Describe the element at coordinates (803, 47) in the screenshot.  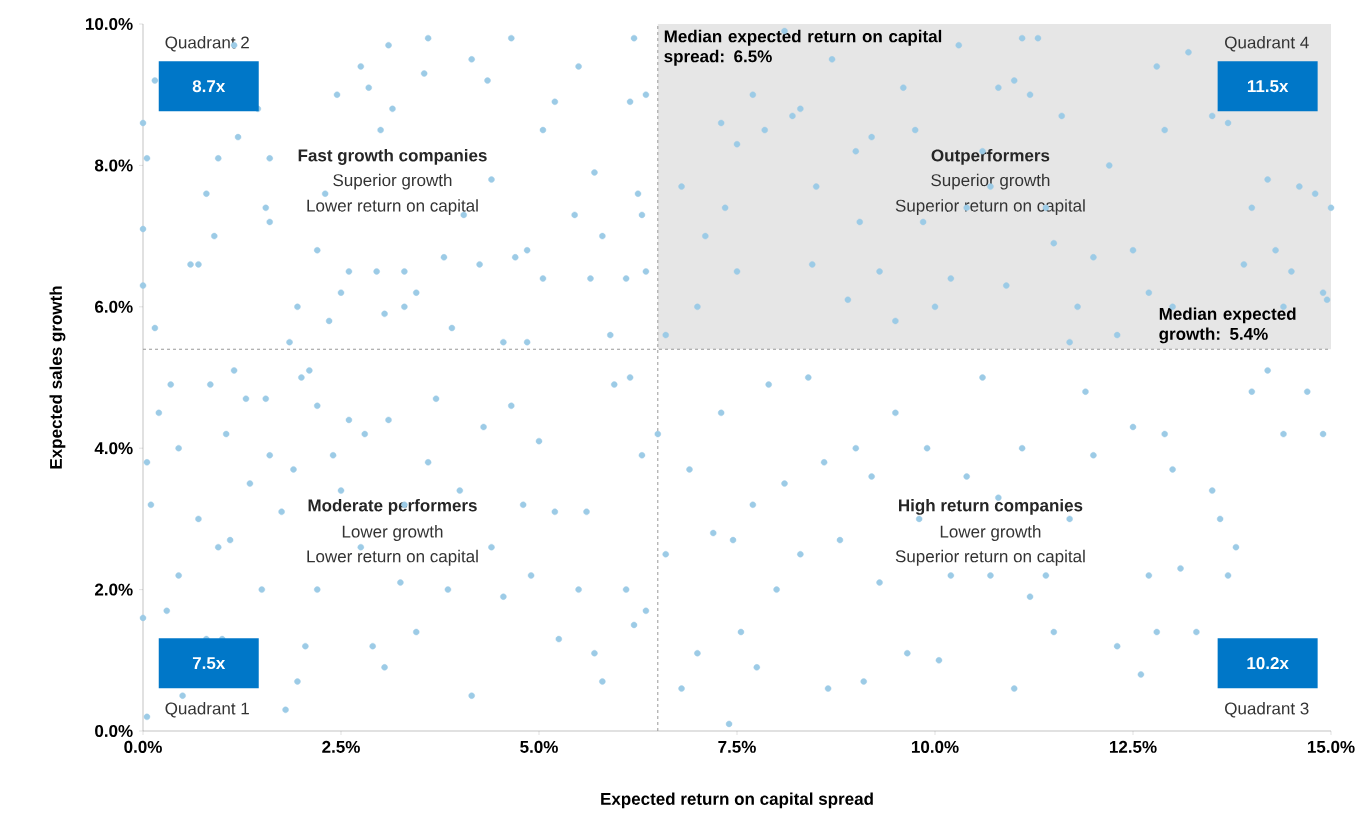
I see `ref-line-label: Median expected return on capital spread: 6.5%` at that location.